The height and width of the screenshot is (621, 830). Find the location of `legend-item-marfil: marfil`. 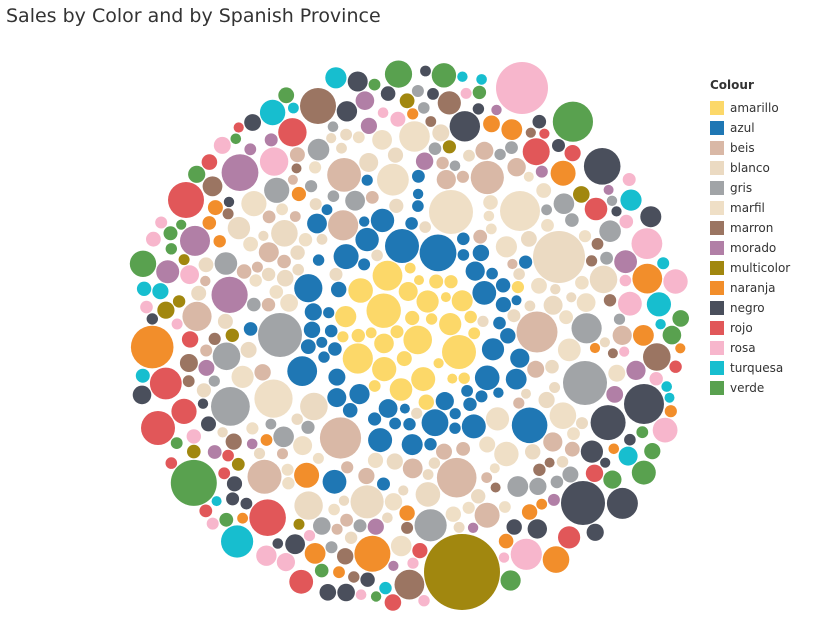

legend-item-marfil: marfil is located at coordinates (766, 208).